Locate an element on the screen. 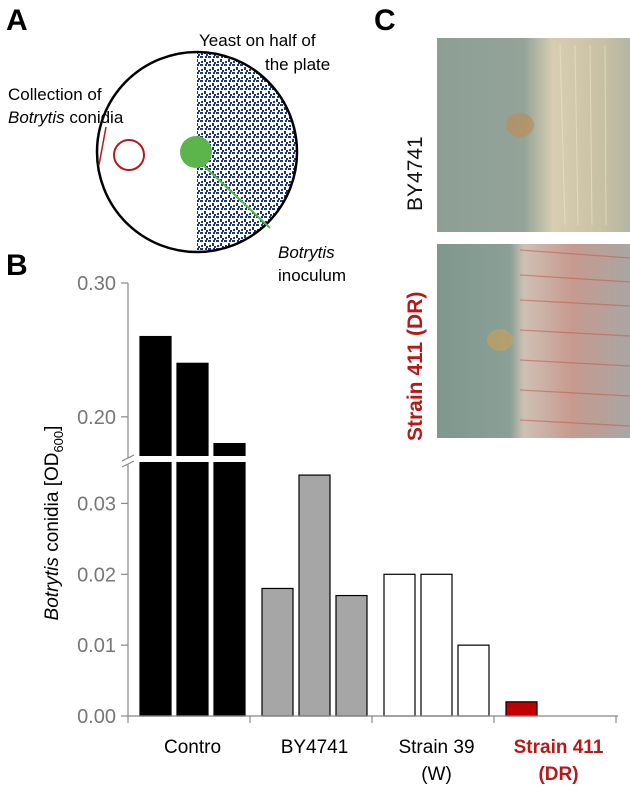 This screenshot has width=630, height=791. x-tick-label: Contro is located at coordinates (192, 747).